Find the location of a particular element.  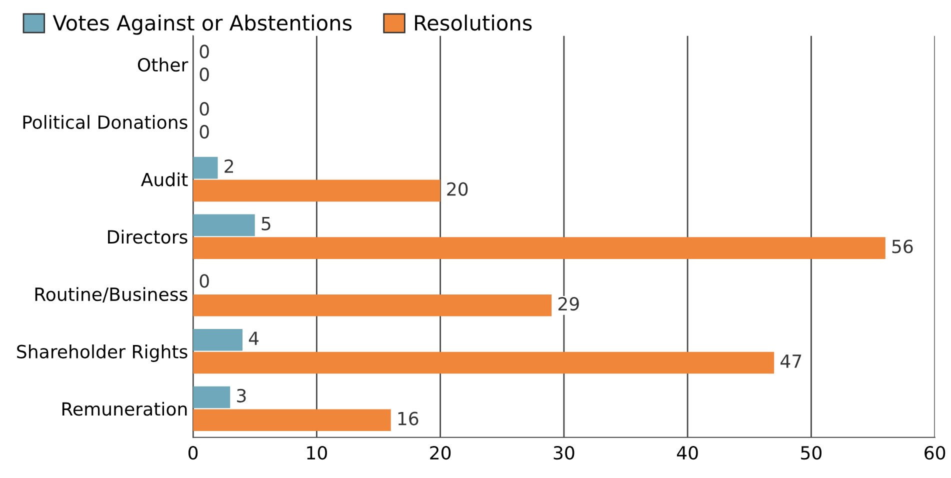

data-label: 5 is located at coordinates (266, 223).